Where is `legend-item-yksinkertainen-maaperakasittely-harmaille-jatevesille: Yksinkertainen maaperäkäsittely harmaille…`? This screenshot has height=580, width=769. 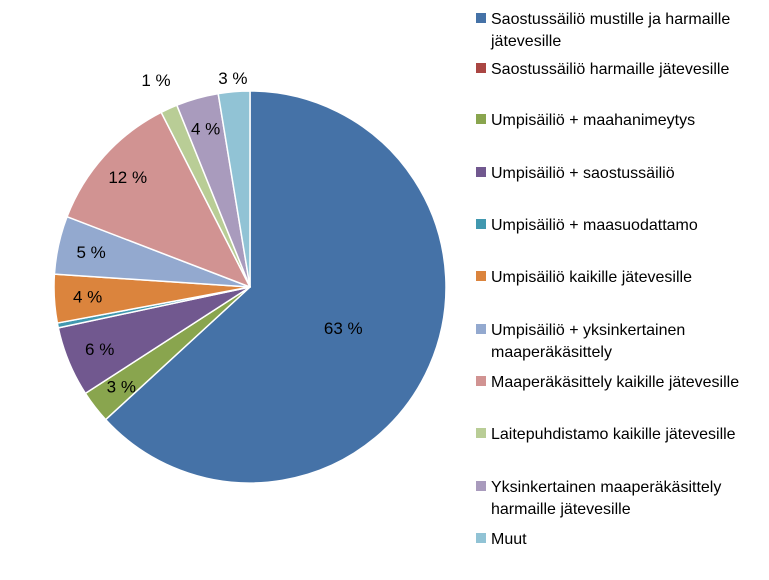 legend-item-yksinkertainen-maaperakasittely-harmaille-jatevesille: Yksinkertainen maaperäkäsittely harmaille… is located at coordinates (598, 498).